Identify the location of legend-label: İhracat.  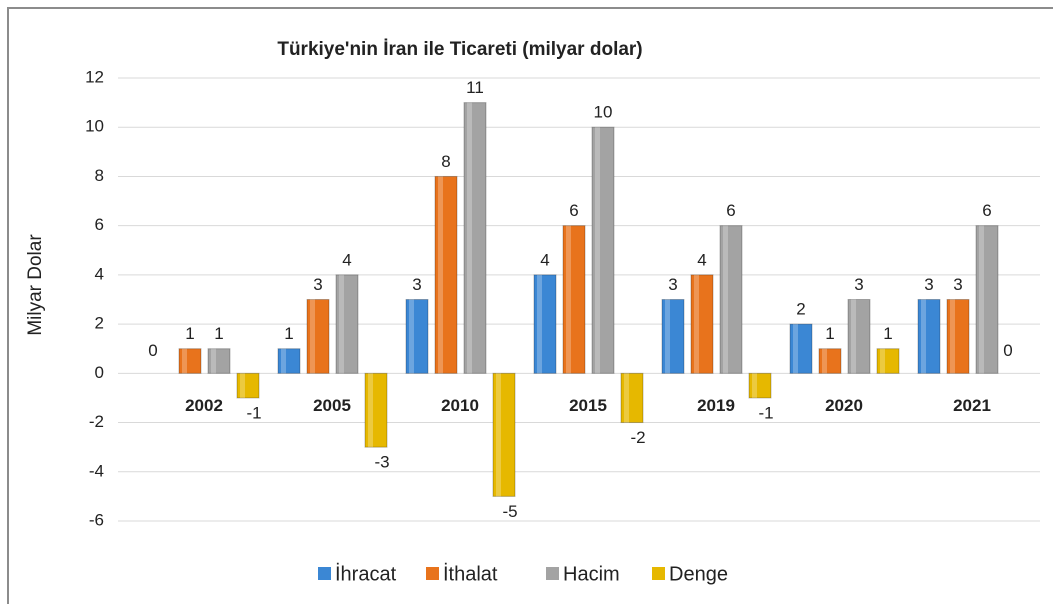
(366, 573).